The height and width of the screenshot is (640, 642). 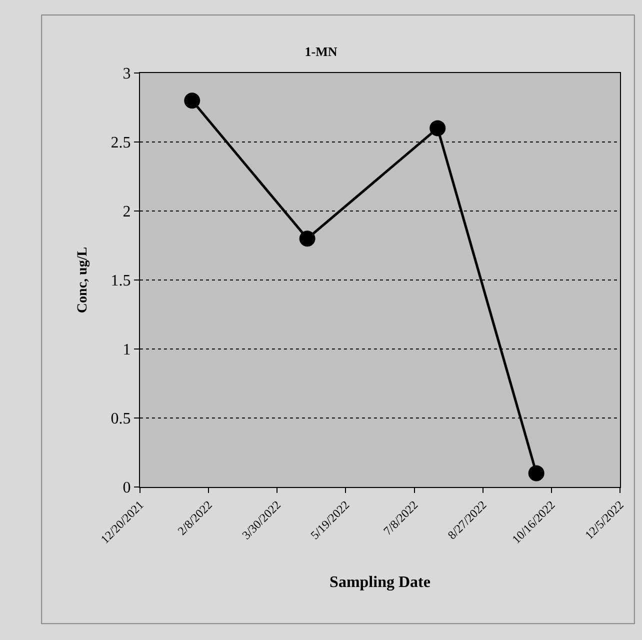 I want to click on y-tick-label: 0.5, so click(x=120, y=419).